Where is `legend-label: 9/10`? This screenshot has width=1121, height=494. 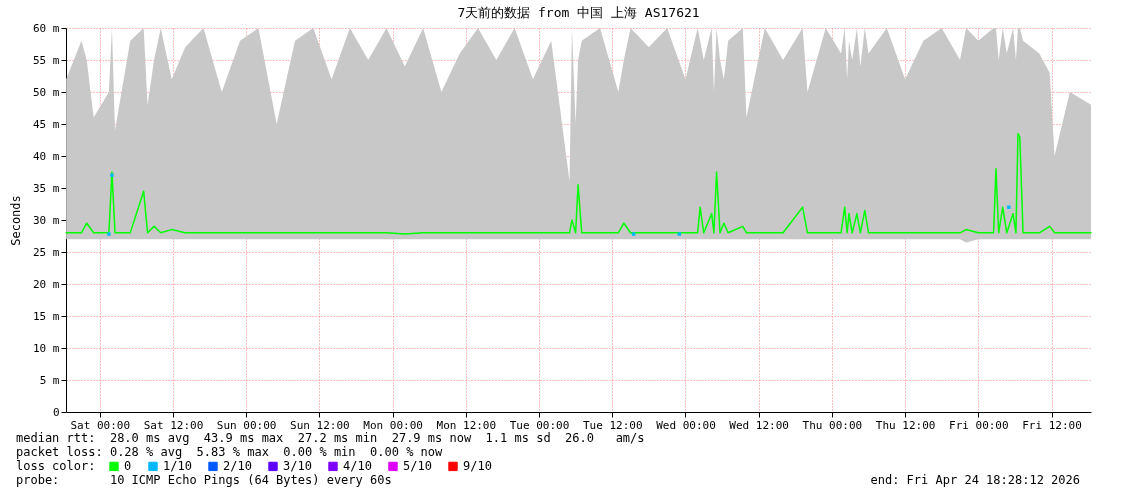
legend-label: 9/10 is located at coordinates (477, 466).